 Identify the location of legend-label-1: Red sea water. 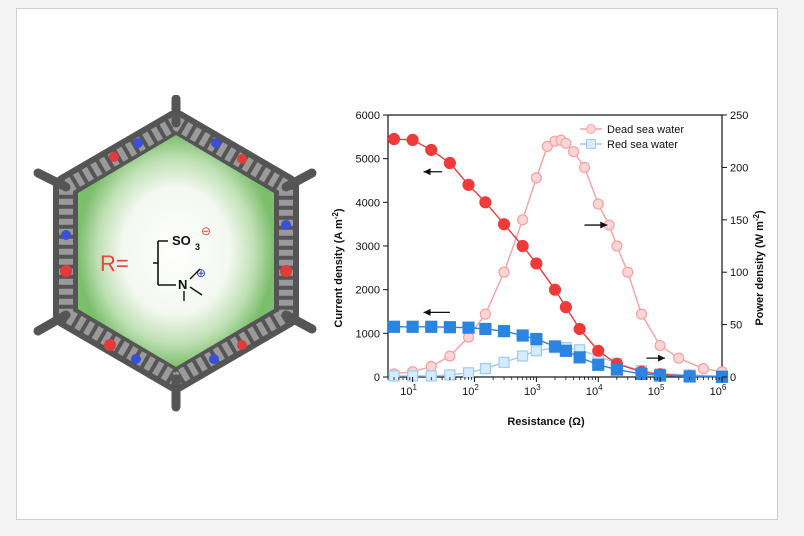
(642, 145).